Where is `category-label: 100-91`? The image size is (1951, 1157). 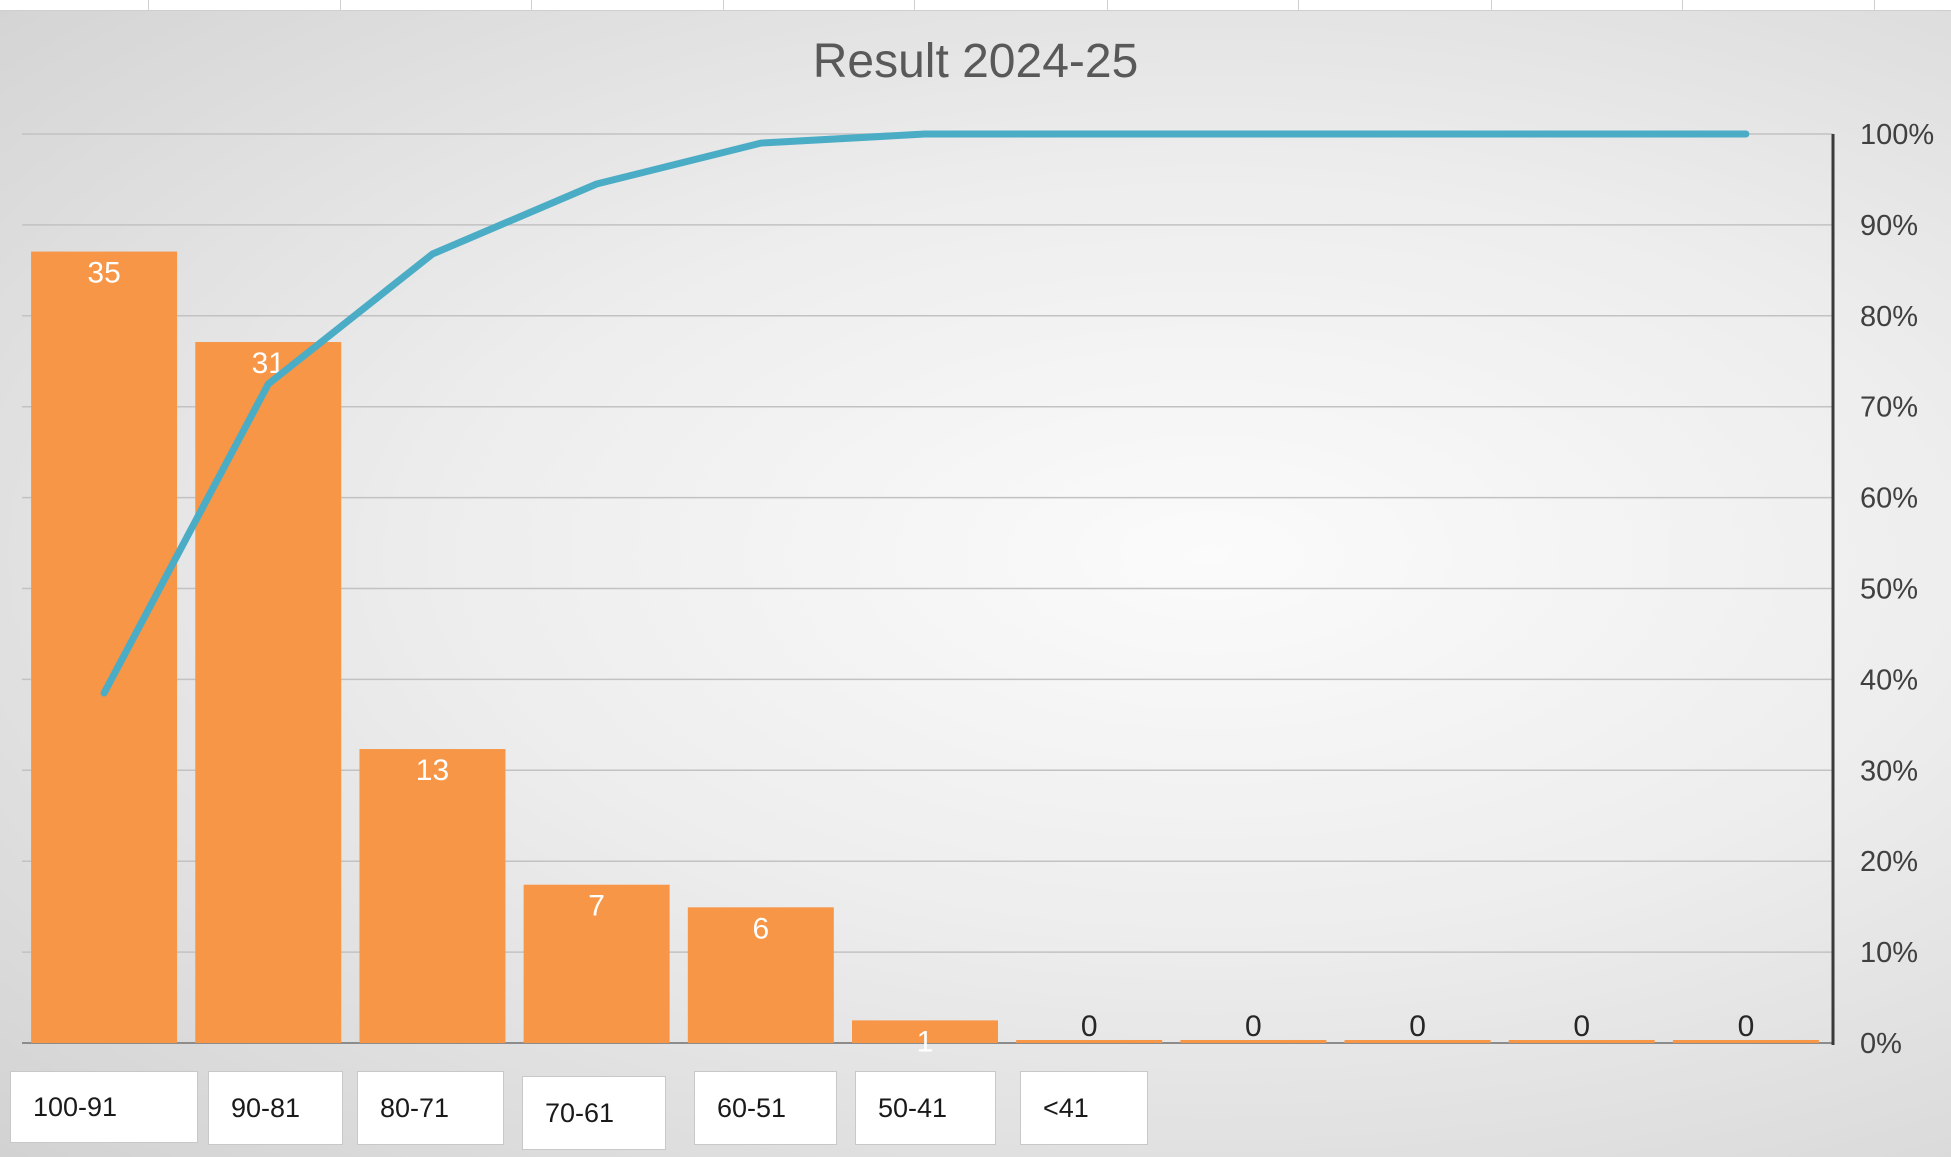
category-label: 100-91 is located at coordinates (104, 1107).